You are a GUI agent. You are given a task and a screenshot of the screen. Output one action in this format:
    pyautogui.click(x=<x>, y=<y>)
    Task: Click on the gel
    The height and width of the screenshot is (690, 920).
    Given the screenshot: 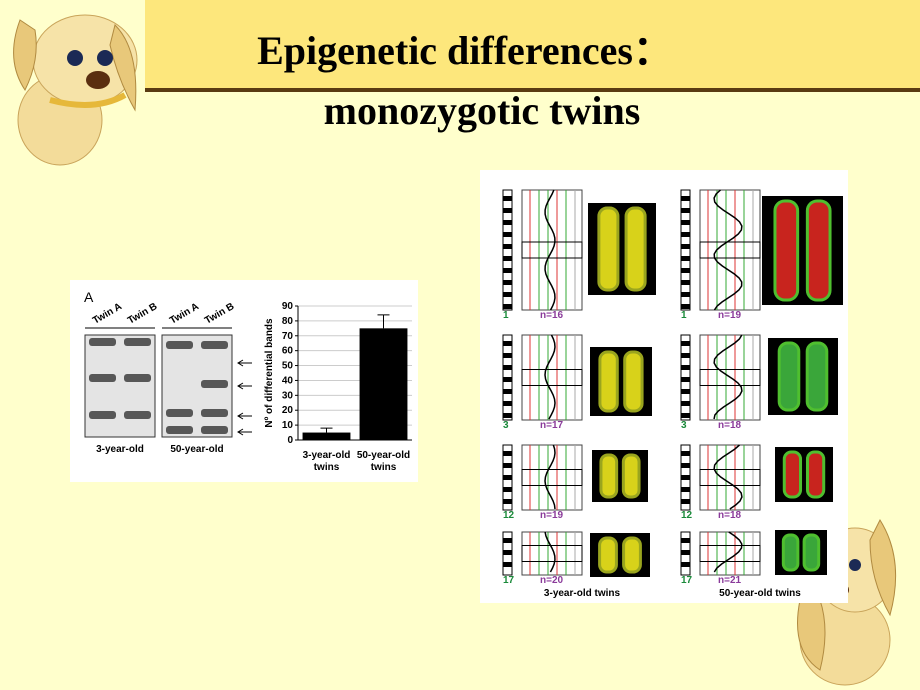 What is the action you would take?
    pyautogui.click(x=120, y=386)
    